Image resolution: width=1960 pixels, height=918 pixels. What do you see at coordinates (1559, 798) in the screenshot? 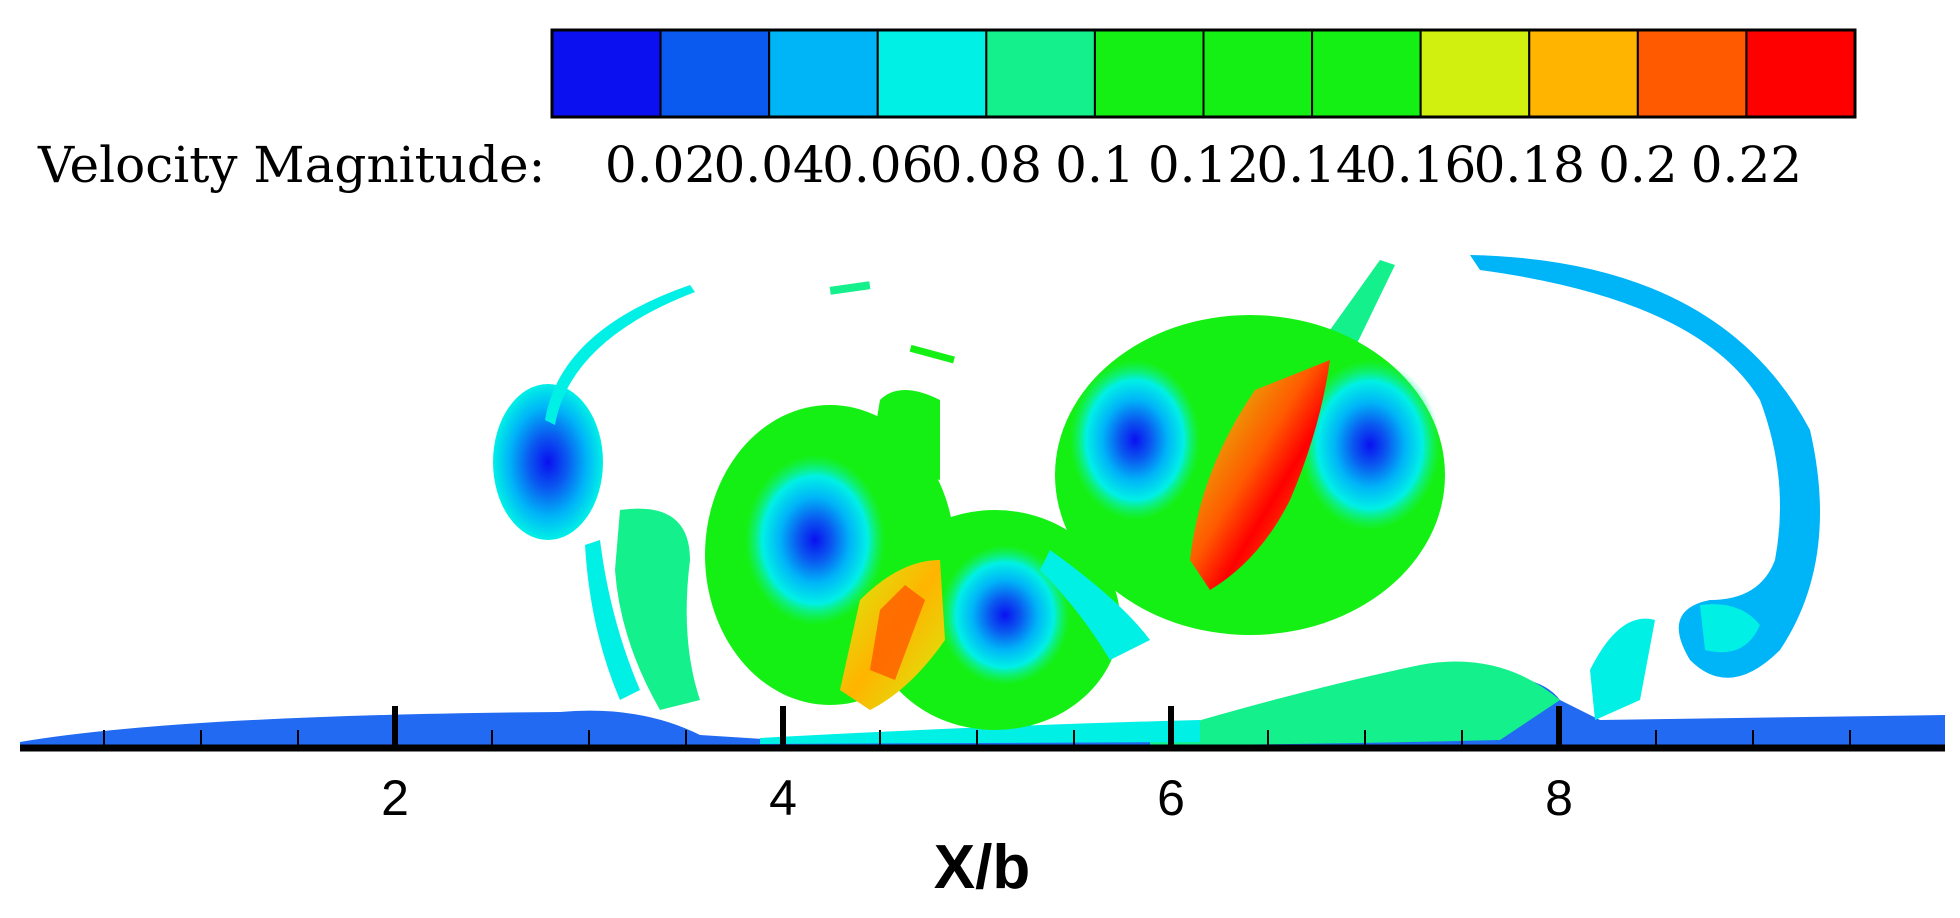
I see `x-tick-label: 8` at bounding box center [1559, 798].